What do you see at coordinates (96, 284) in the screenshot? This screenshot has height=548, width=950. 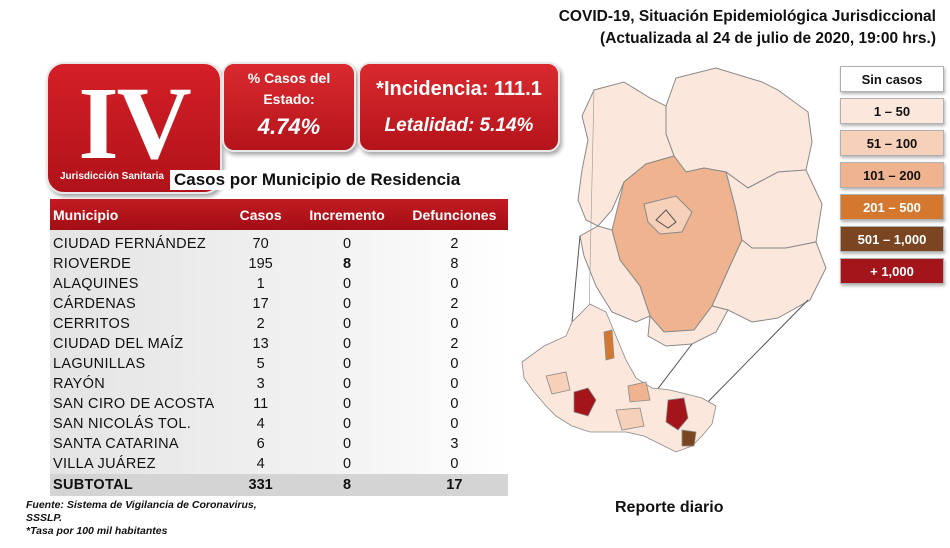 I see `cell-municipio: ALAQUINES` at bounding box center [96, 284].